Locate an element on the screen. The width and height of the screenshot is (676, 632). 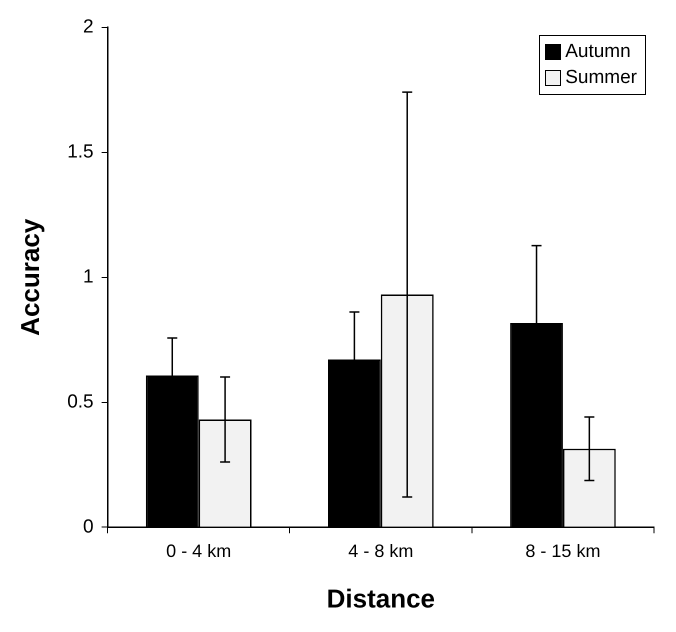
legend-label: Autumn is located at coordinates (598, 52).